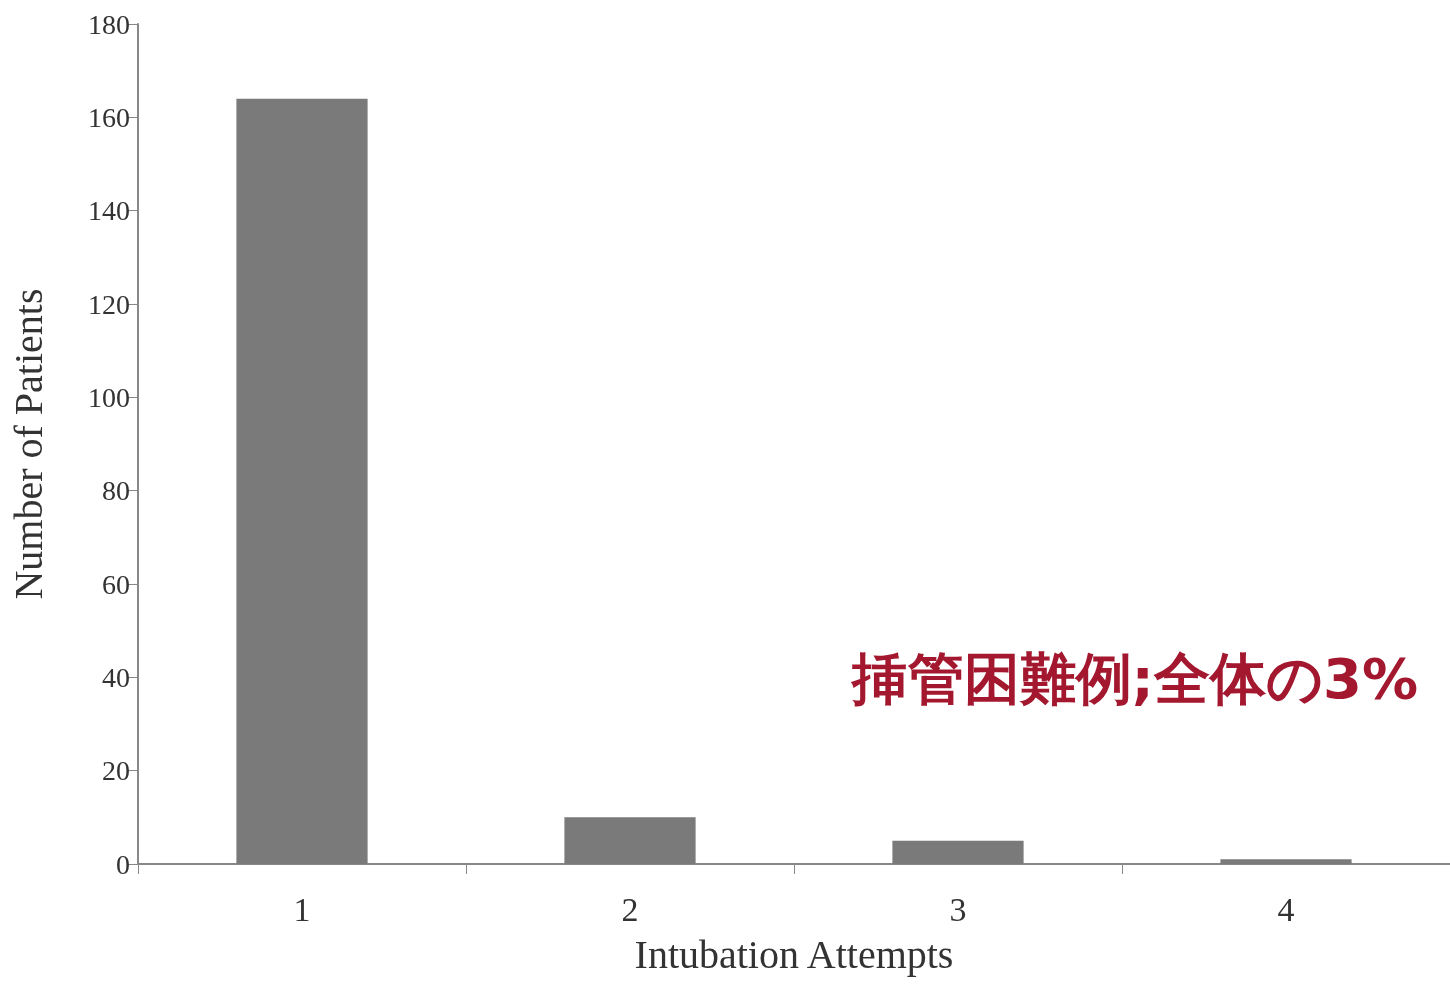  Describe the element at coordinates (302, 909) in the screenshot. I see `x-tick-label: 1` at that location.